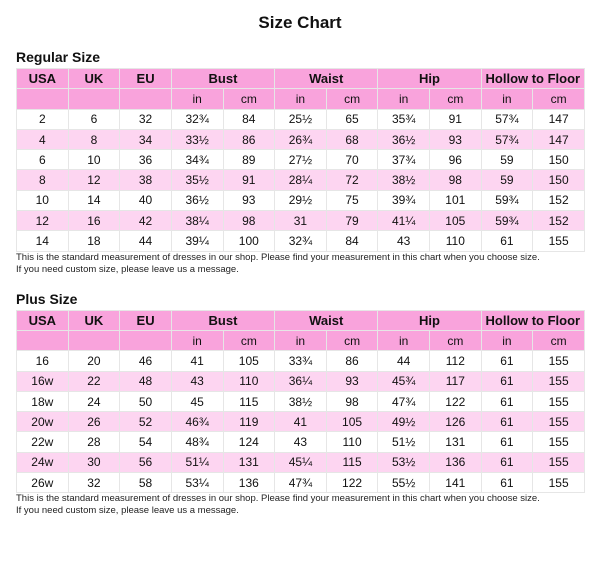 Image resolution: width=600 pixels, height=571 pixels. What do you see at coordinates (249, 442) in the screenshot?
I see `cell: 124` at bounding box center [249, 442].